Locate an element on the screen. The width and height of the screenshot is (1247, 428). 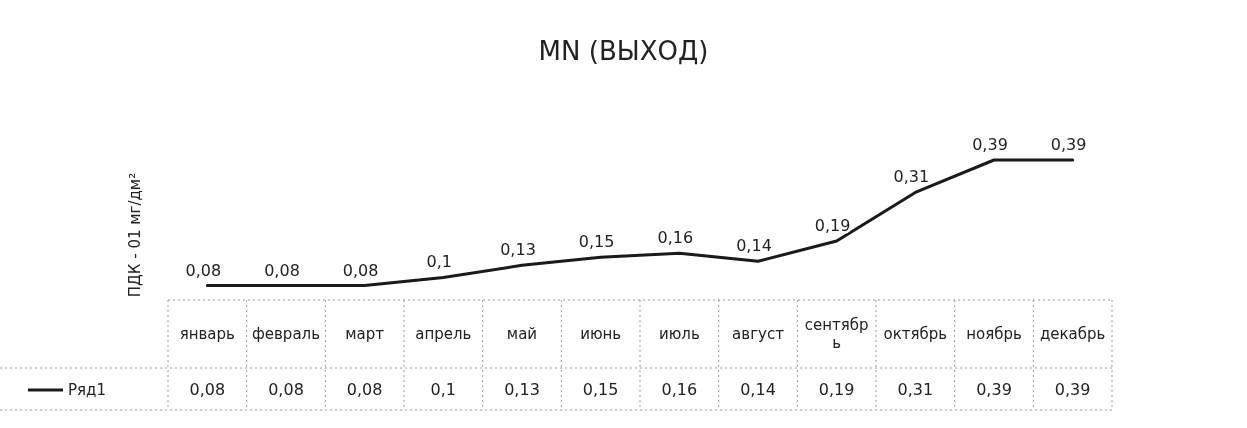
data-label: 0,15 is located at coordinates (600, 389).